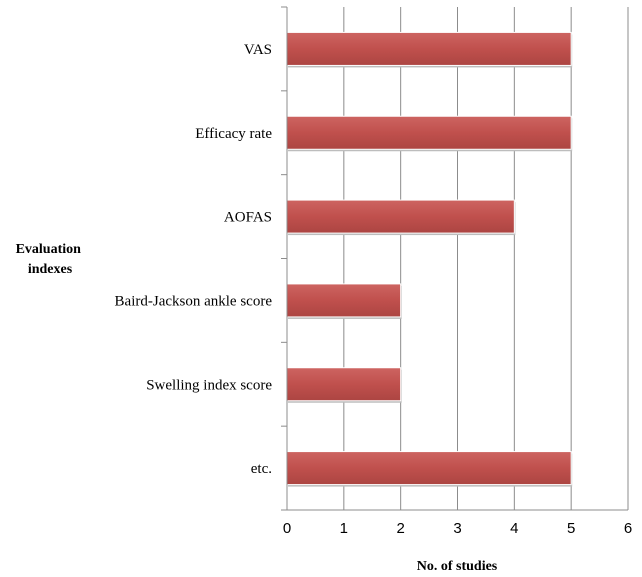  I want to click on x-tick-label-5: 5, so click(571, 528).